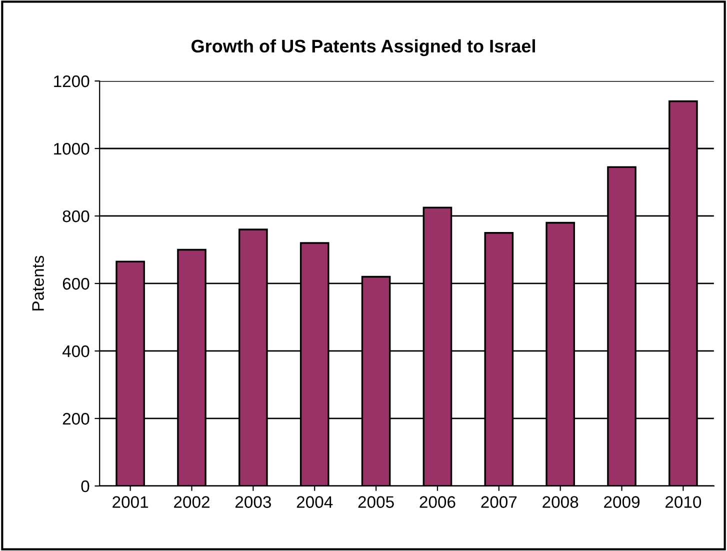 This screenshot has height=551, width=727. What do you see at coordinates (684, 502) in the screenshot?
I see `x-tick-label: 2010` at bounding box center [684, 502].